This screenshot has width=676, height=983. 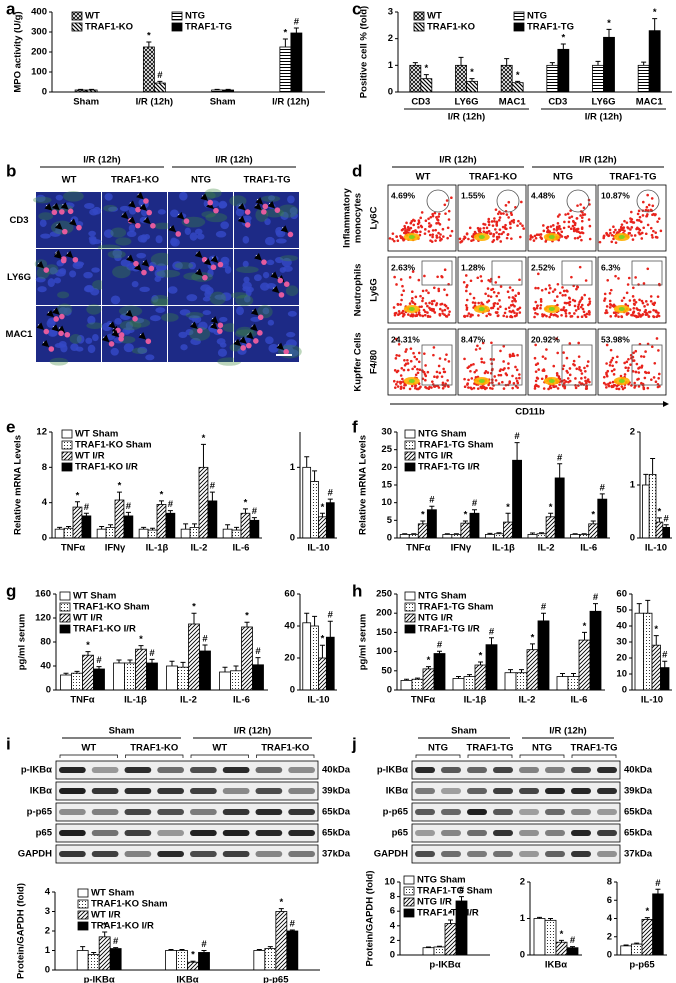 What do you see at coordinates (481, 237) in the screenshot?
I see `event-density` at bounding box center [481, 237].